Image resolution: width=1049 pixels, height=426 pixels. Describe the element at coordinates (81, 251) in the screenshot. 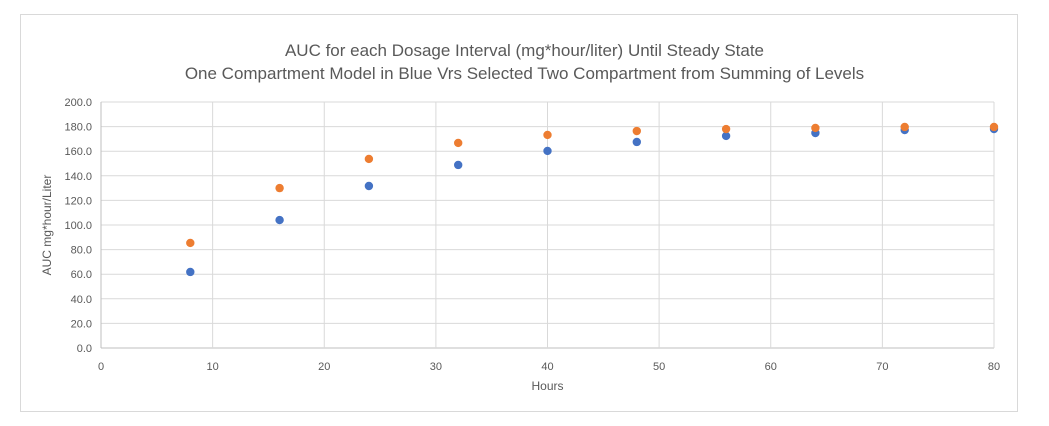

I see `y-tick-label: 80.0` at that location.